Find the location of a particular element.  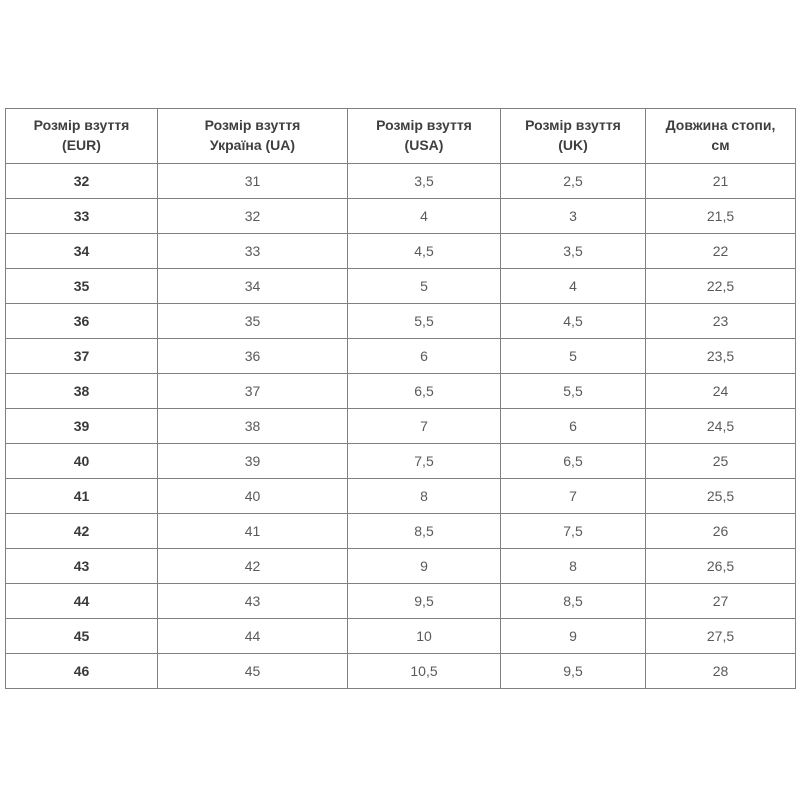

table-cell: 26 is located at coordinates (720, 531).